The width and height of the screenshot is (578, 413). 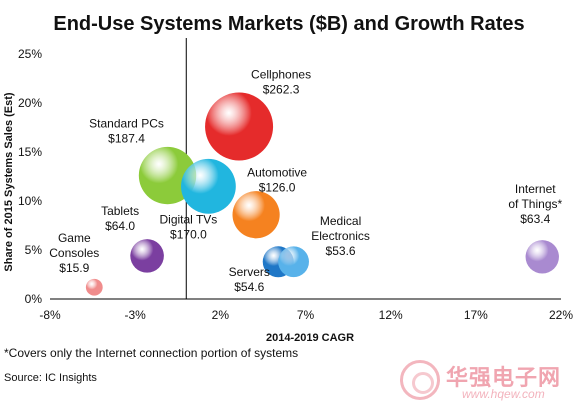 What do you see at coordinates (277, 180) in the screenshot?
I see `bubble-label: Automotive $126.0` at bounding box center [277, 180].